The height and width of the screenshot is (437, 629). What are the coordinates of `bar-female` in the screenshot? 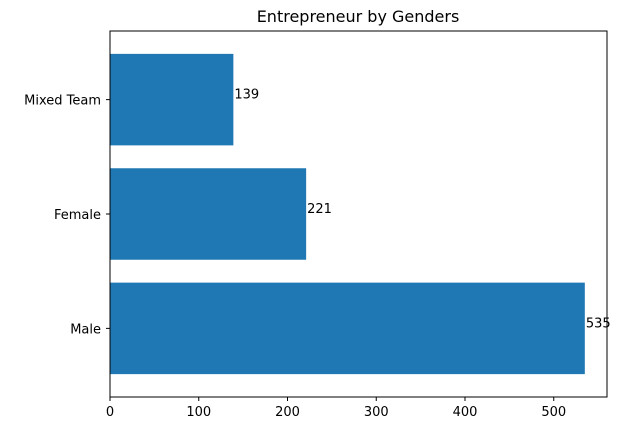 It's located at (208, 214).